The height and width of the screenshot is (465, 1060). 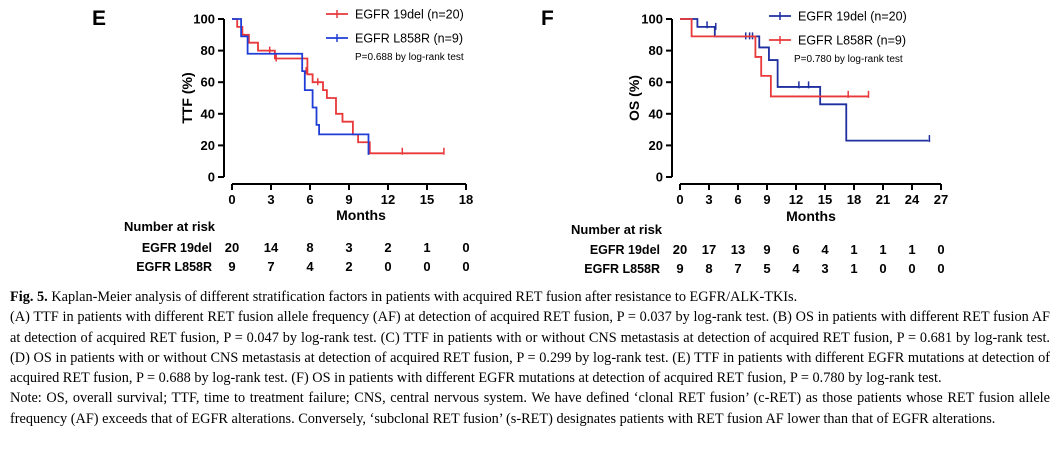 I want to click on panel-e-letter: E, so click(x=99, y=18).